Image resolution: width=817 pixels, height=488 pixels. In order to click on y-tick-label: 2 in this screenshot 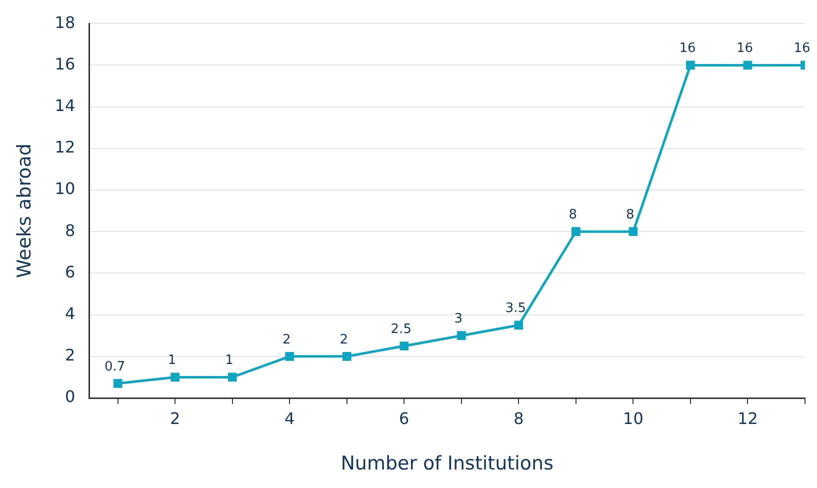, I will do `click(70, 355)`.